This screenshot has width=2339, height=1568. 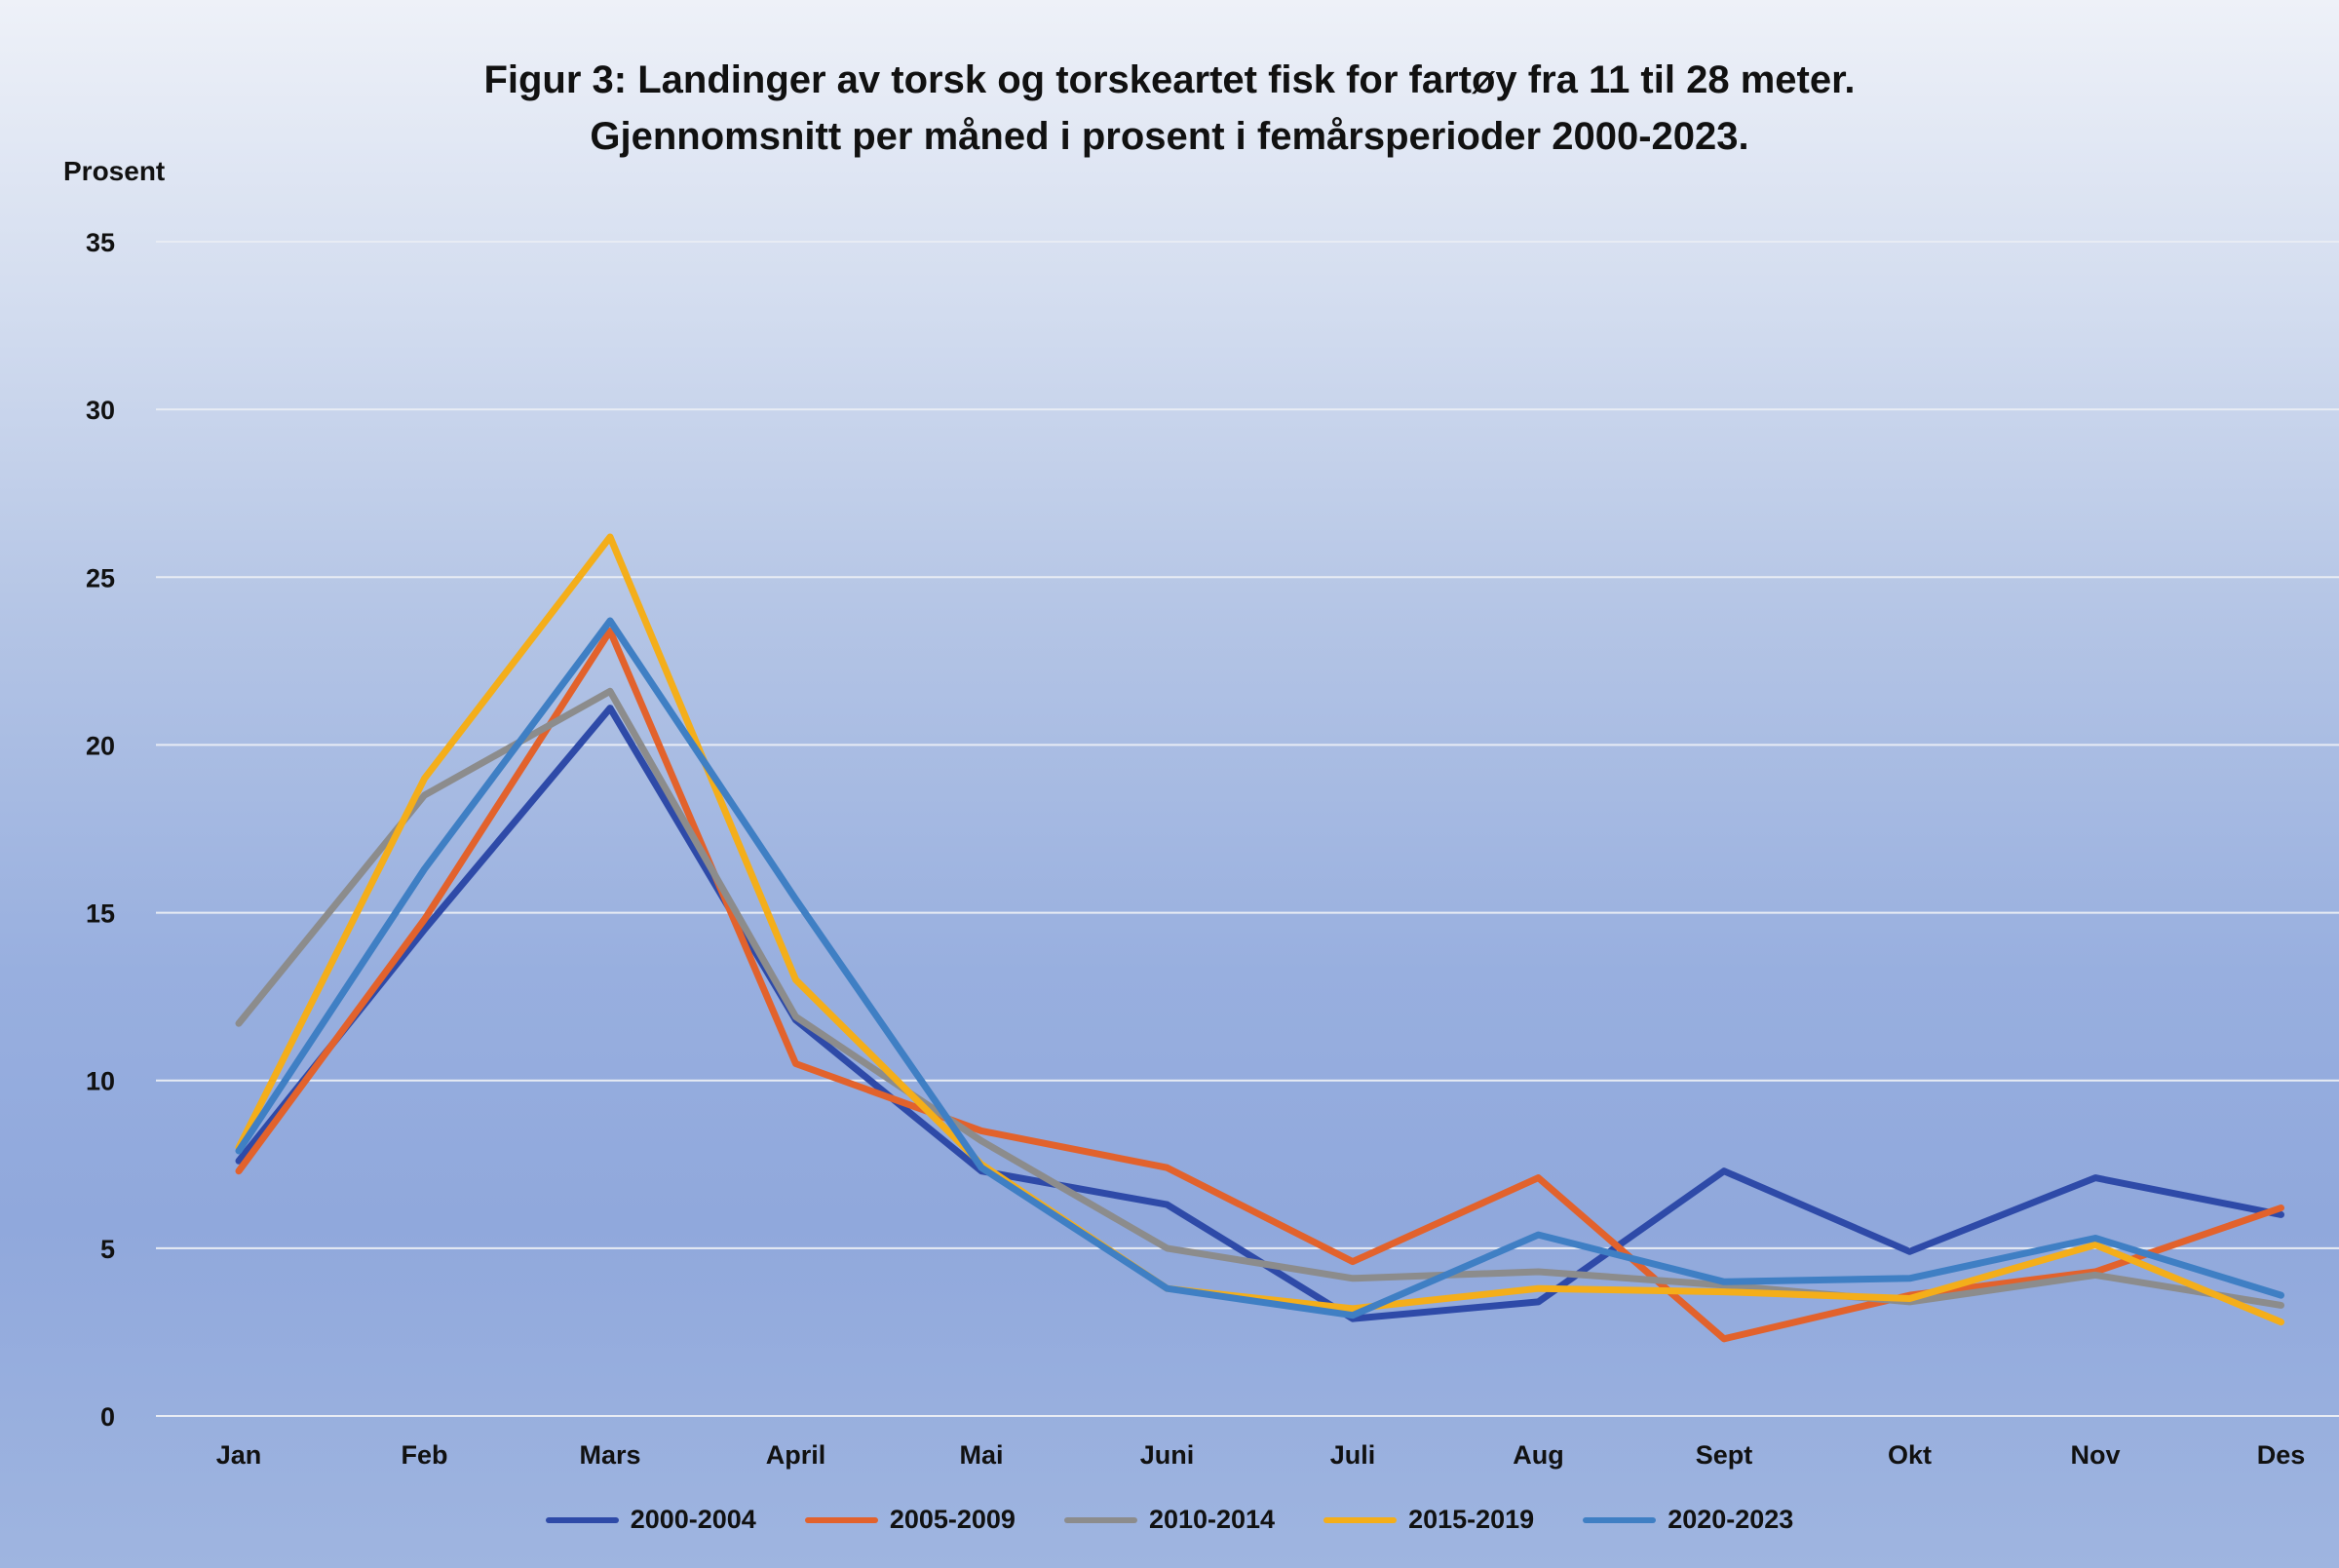 I want to click on y-tick-label: 20, so click(x=101, y=745).